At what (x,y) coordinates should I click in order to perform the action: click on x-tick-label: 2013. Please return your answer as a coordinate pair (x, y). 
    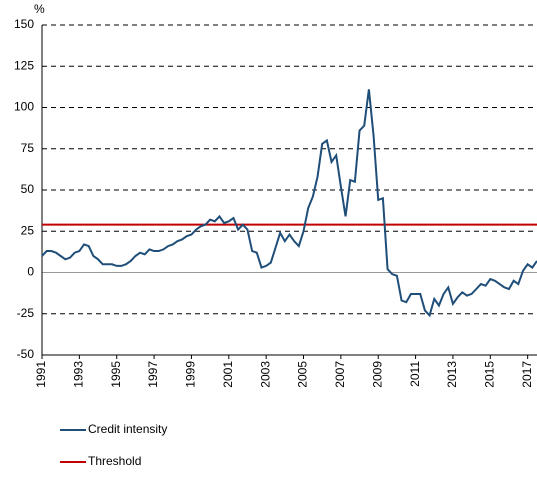
    Looking at the image, I should click on (452, 374).